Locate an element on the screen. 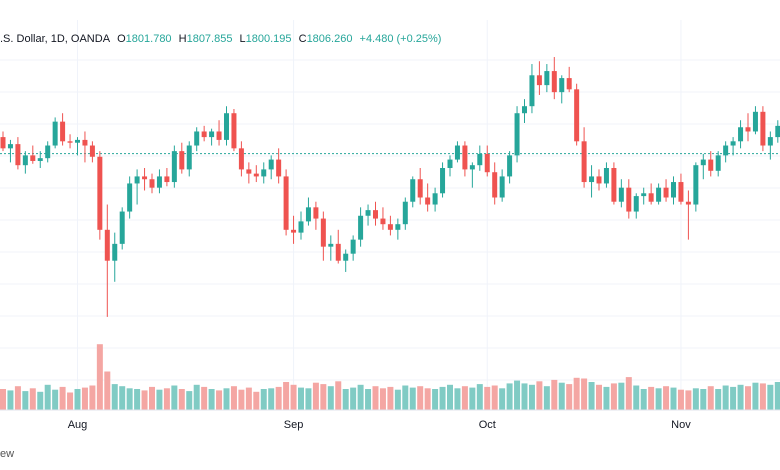 The width and height of the screenshot is (780, 470). x-tick-label: Sep is located at coordinates (294, 425).